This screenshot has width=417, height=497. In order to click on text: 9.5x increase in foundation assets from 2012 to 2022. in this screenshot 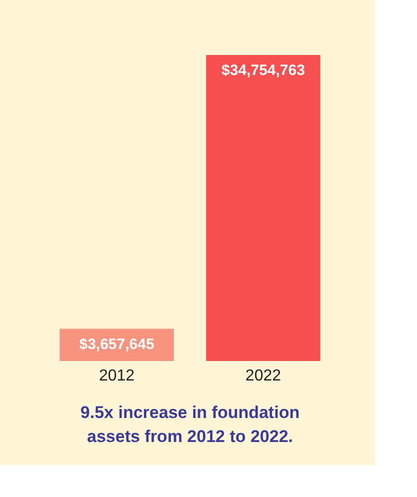, I will do `click(190, 424)`.